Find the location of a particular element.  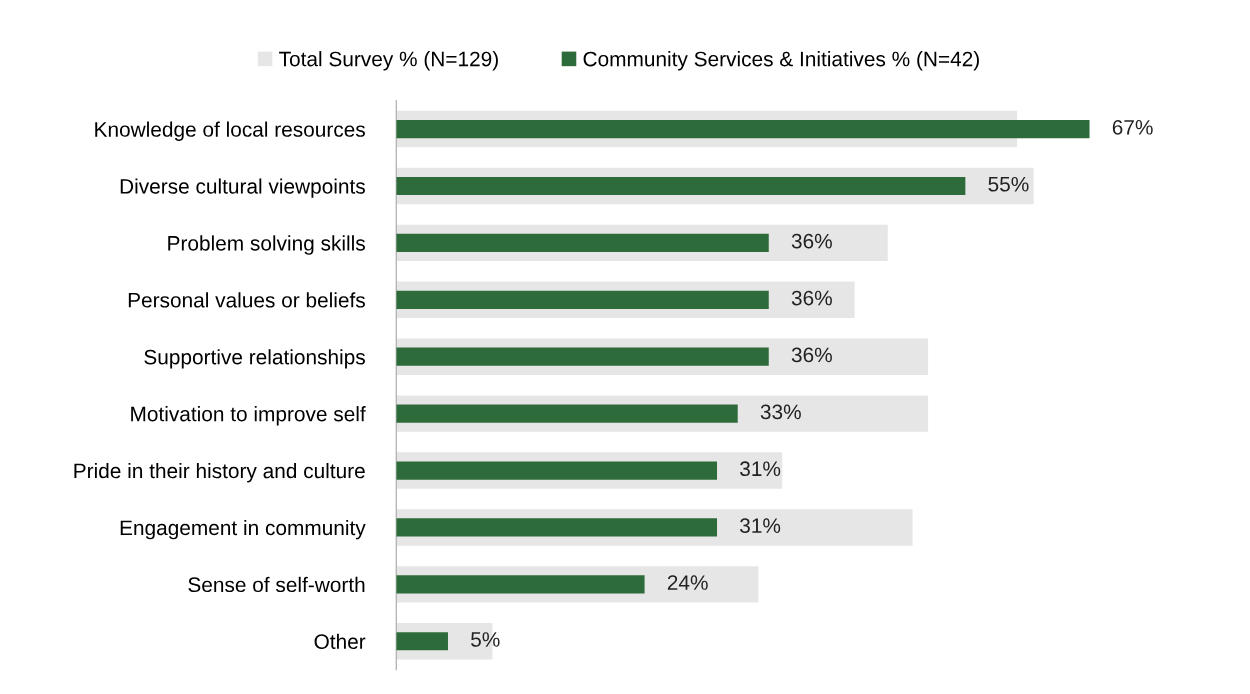

y-tick-label: Motivation to improve self is located at coordinates (248, 416).